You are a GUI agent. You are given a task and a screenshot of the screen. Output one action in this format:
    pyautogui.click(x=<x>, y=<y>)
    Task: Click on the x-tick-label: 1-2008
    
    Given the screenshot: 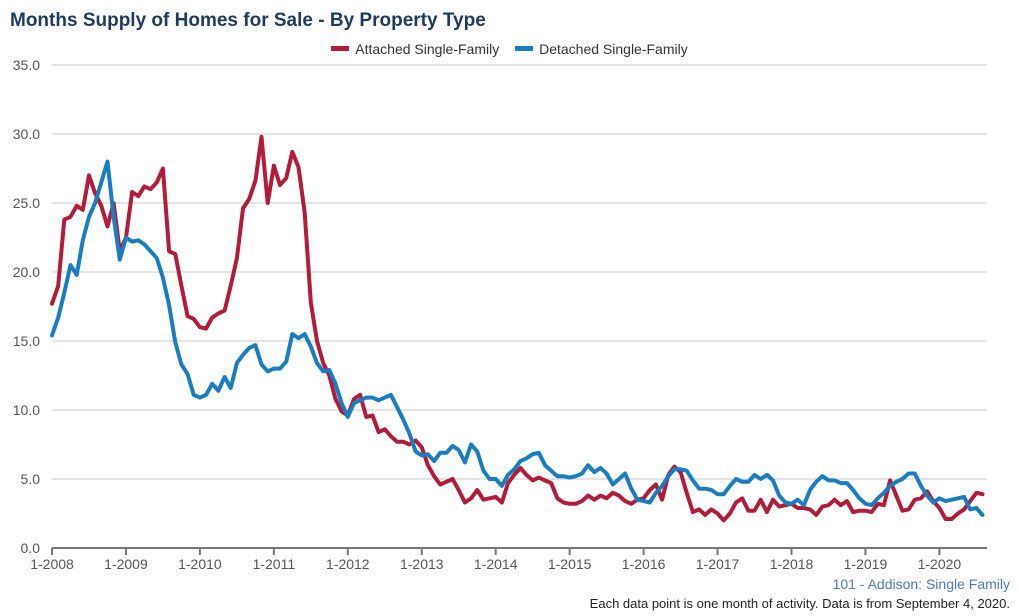 What is the action you would take?
    pyautogui.click(x=52, y=564)
    